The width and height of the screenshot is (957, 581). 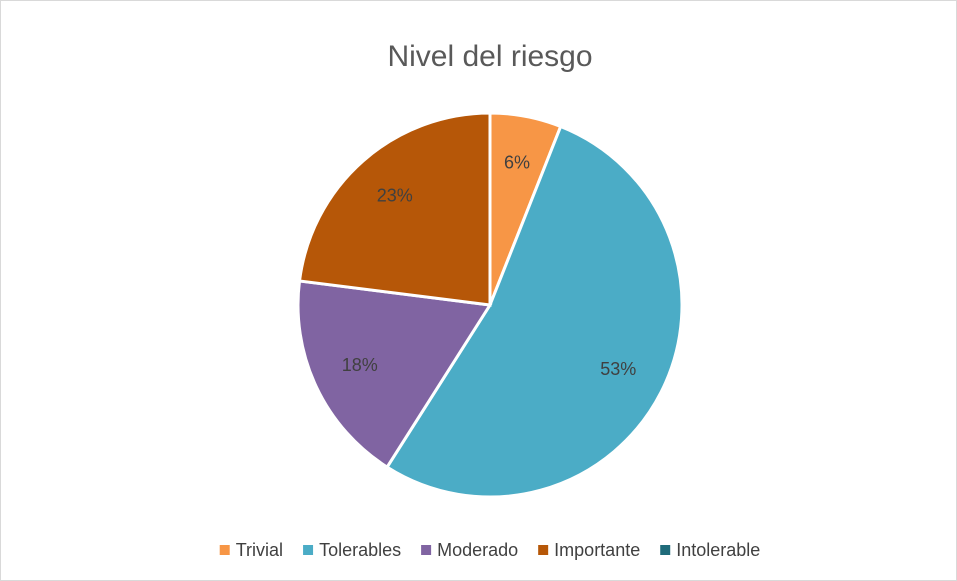 I want to click on data-label: 53%, so click(x=618, y=369).